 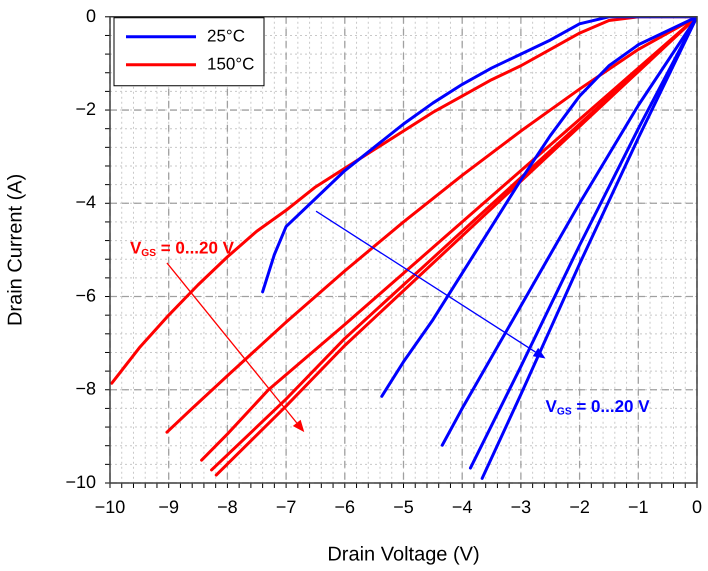 I want to click on y-tick-label: −2, so click(x=85, y=109).